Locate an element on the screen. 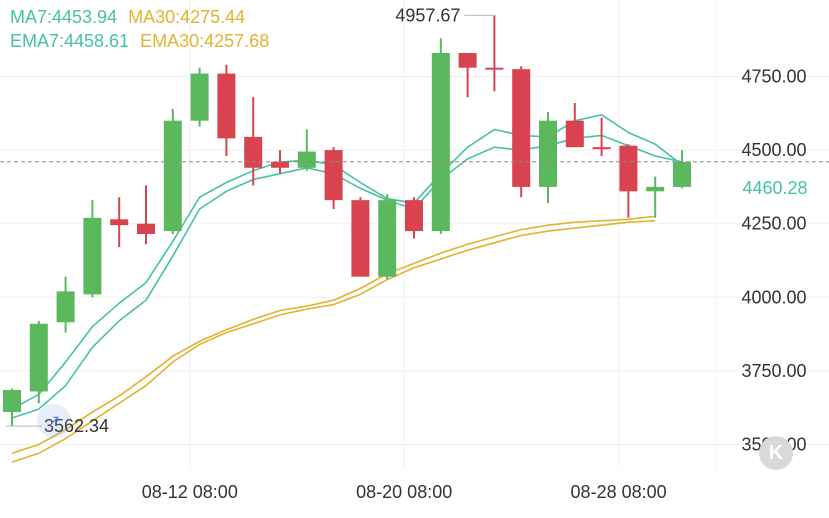 Image resolution: width=829 pixels, height=518 pixels. low-annotation-label: 3562.34 is located at coordinates (76, 426).